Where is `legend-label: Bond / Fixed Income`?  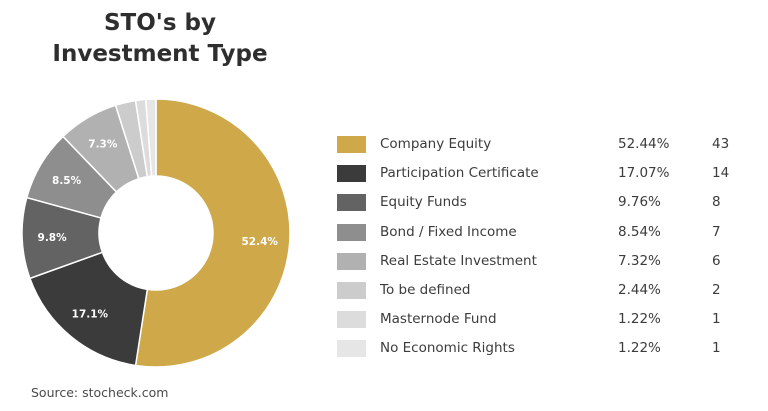
legend-label: Bond / Fixed Income is located at coordinates (448, 231).